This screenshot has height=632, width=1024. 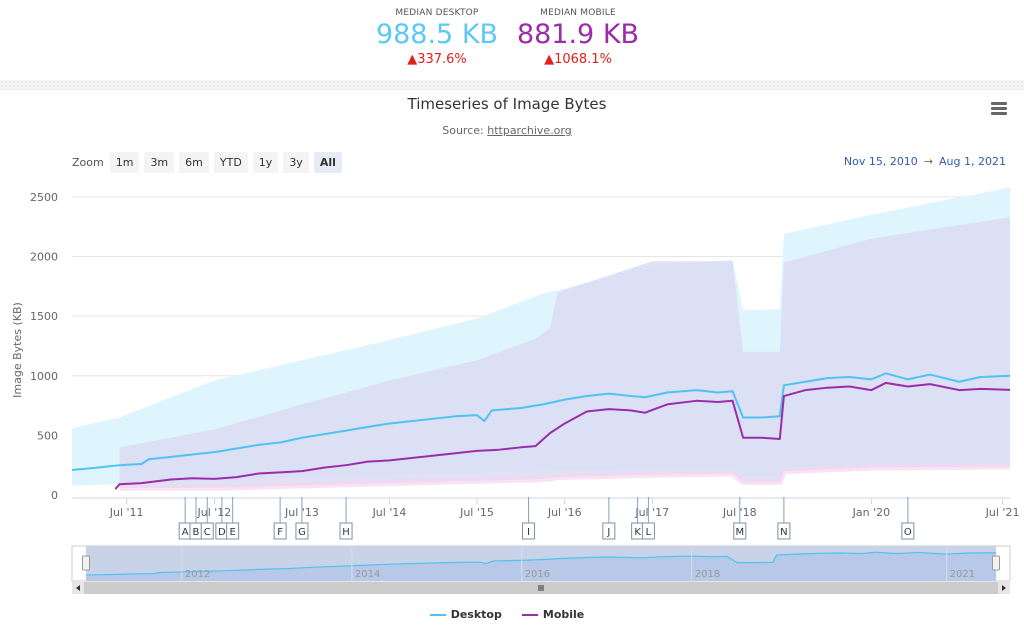 I want to click on y-axis-title: Image Bytes (KB), so click(x=17, y=350).